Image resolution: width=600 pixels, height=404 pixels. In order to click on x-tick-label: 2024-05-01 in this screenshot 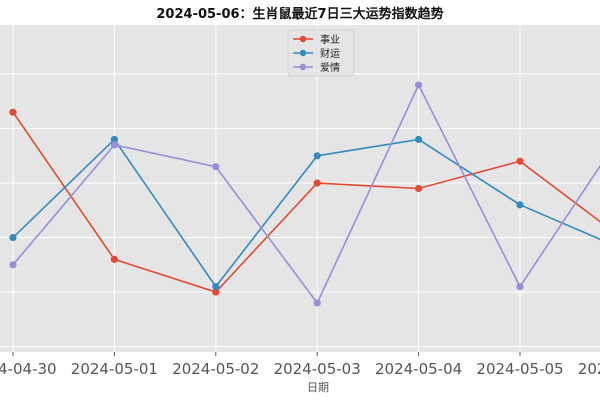, I will do `click(114, 369)`.